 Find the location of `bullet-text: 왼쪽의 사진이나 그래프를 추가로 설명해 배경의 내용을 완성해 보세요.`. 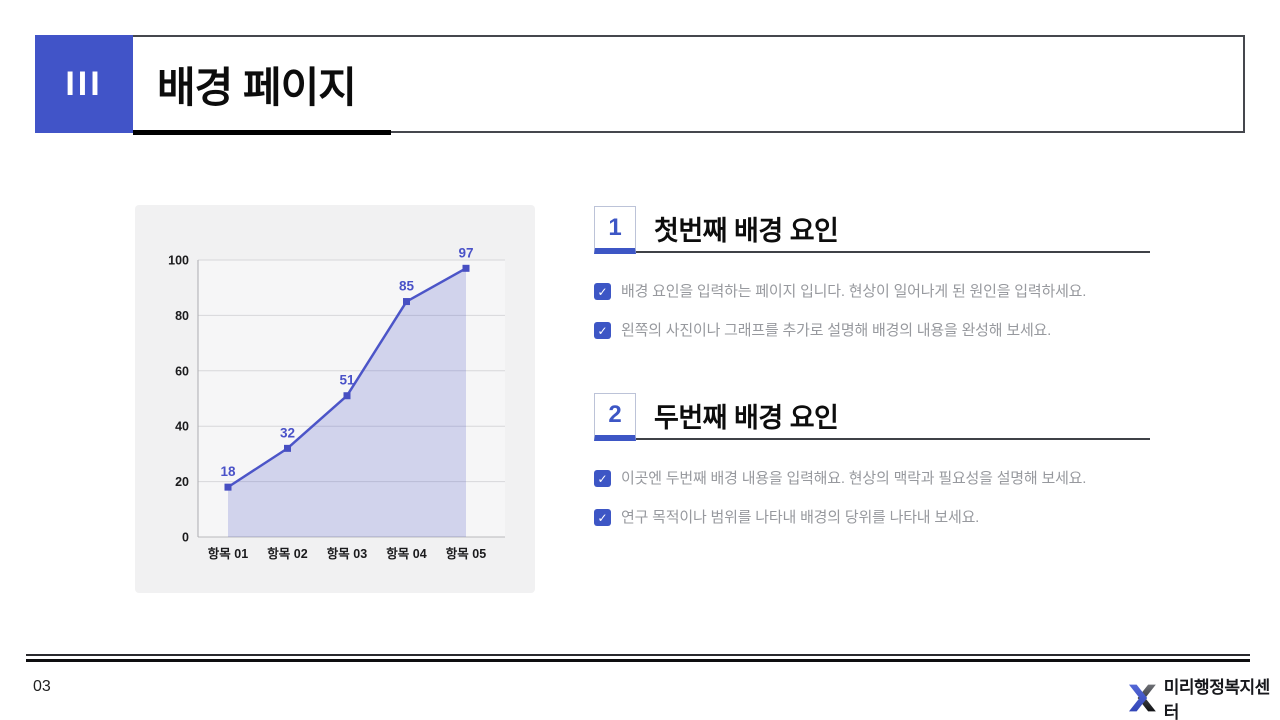

bullet-text: 왼쪽의 사진이나 그래프를 추가로 설명해 배경의 내용을 완성해 보세요. is located at coordinates (836, 330).